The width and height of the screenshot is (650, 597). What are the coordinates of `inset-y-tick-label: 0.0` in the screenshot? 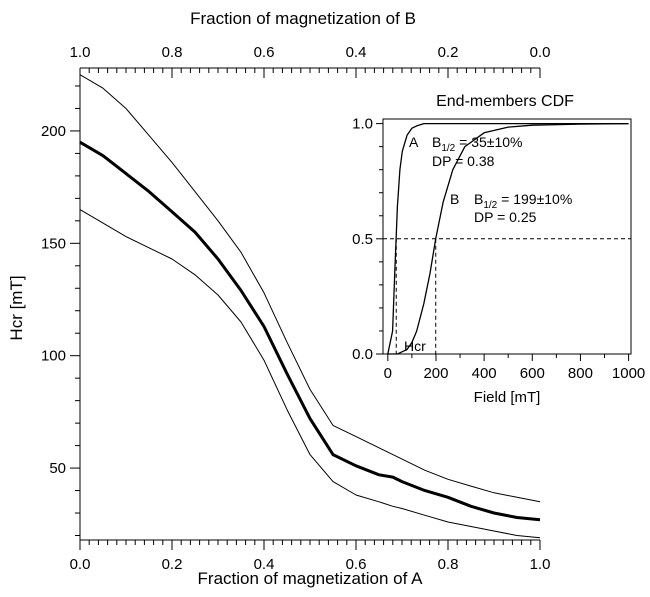 It's located at (362, 354).